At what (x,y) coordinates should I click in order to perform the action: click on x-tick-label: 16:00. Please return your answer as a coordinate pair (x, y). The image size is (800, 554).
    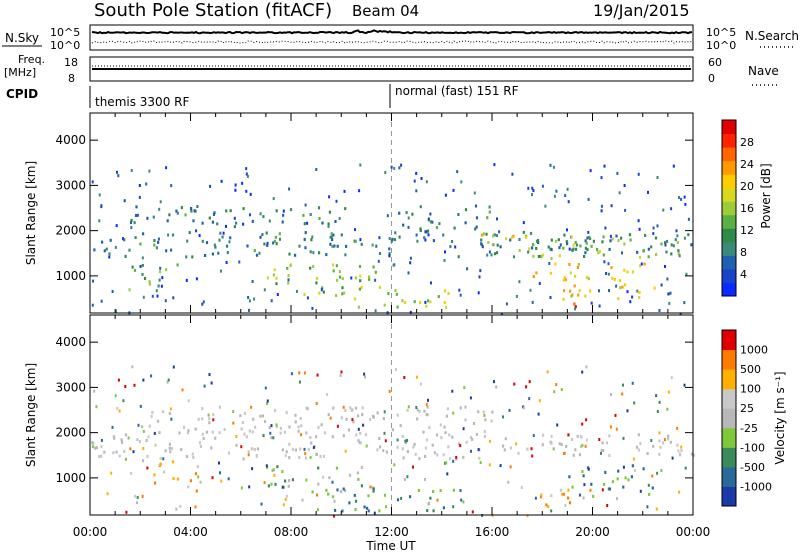
    Looking at the image, I should click on (492, 532).